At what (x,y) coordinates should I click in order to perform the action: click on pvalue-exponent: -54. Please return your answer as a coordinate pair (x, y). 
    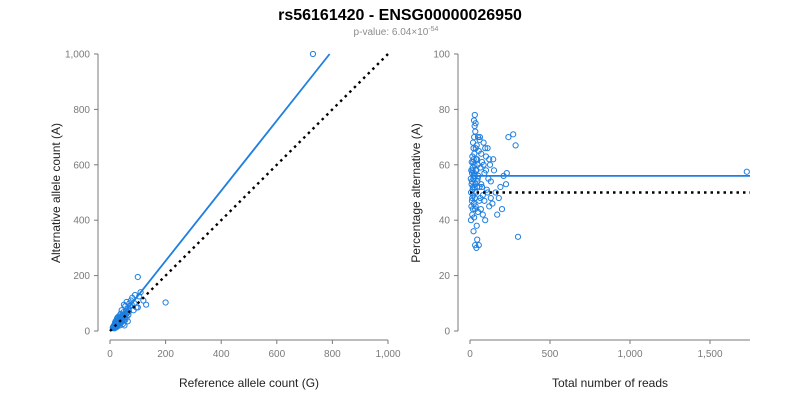
    Looking at the image, I should click on (433, 29).